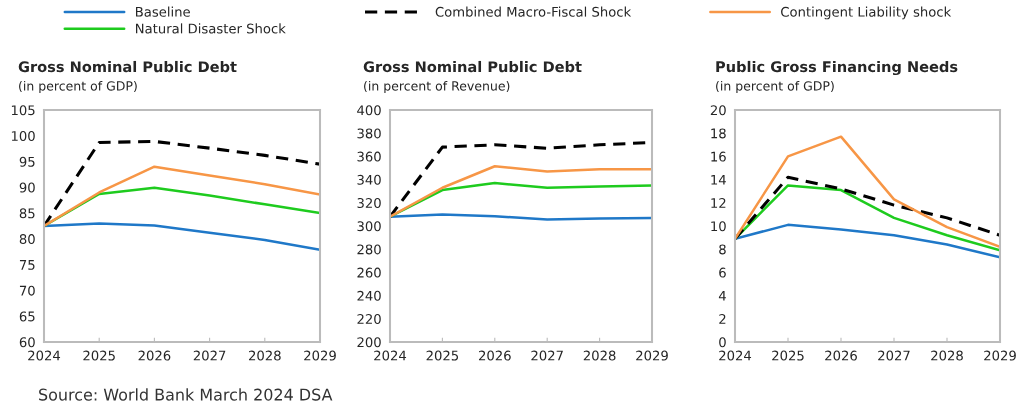 This screenshot has width=1016, height=406. What do you see at coordinates (718, 110) in the screenshot?
I see `y-tick-label: 20` at bounding box center [718, 110].